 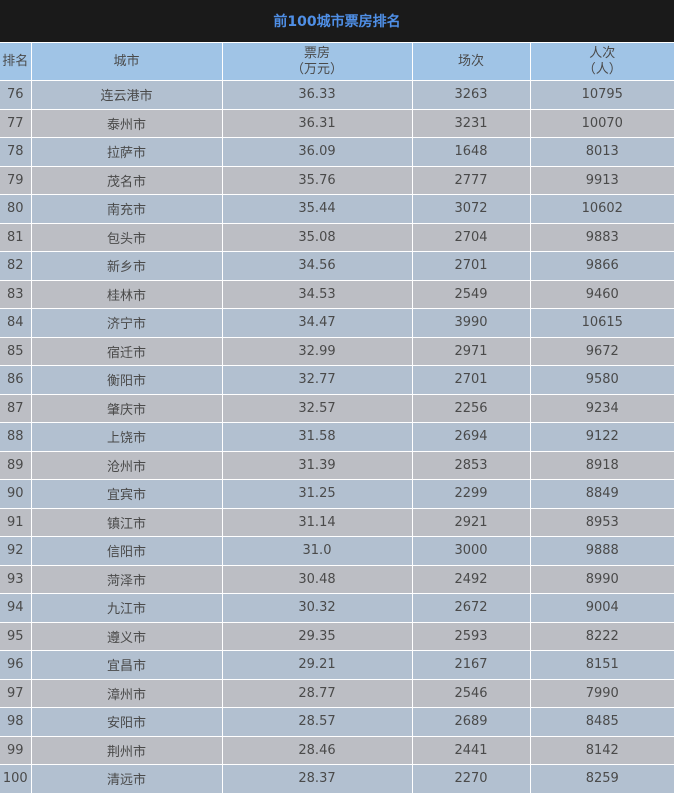 What do you see at coordinates (126, 152) in the screenshot?
I see `city-cell: 拉萨市` at bounding box center [126, 152].